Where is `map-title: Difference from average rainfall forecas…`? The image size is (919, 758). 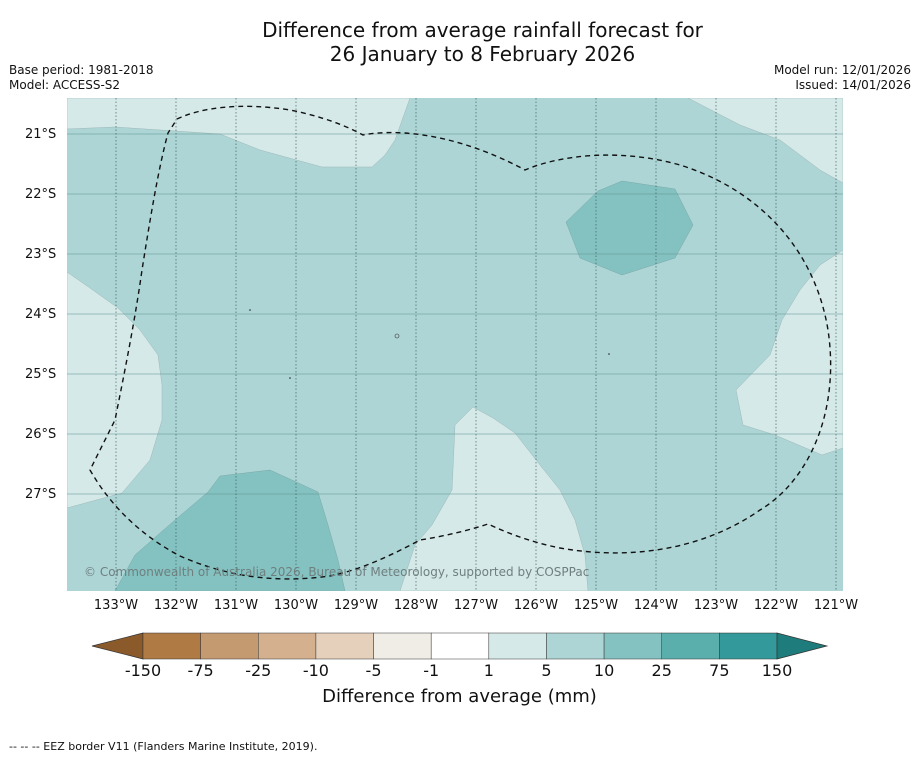
map-title: Difference from average rainfall forecas… is located at coordinates (459, 42).